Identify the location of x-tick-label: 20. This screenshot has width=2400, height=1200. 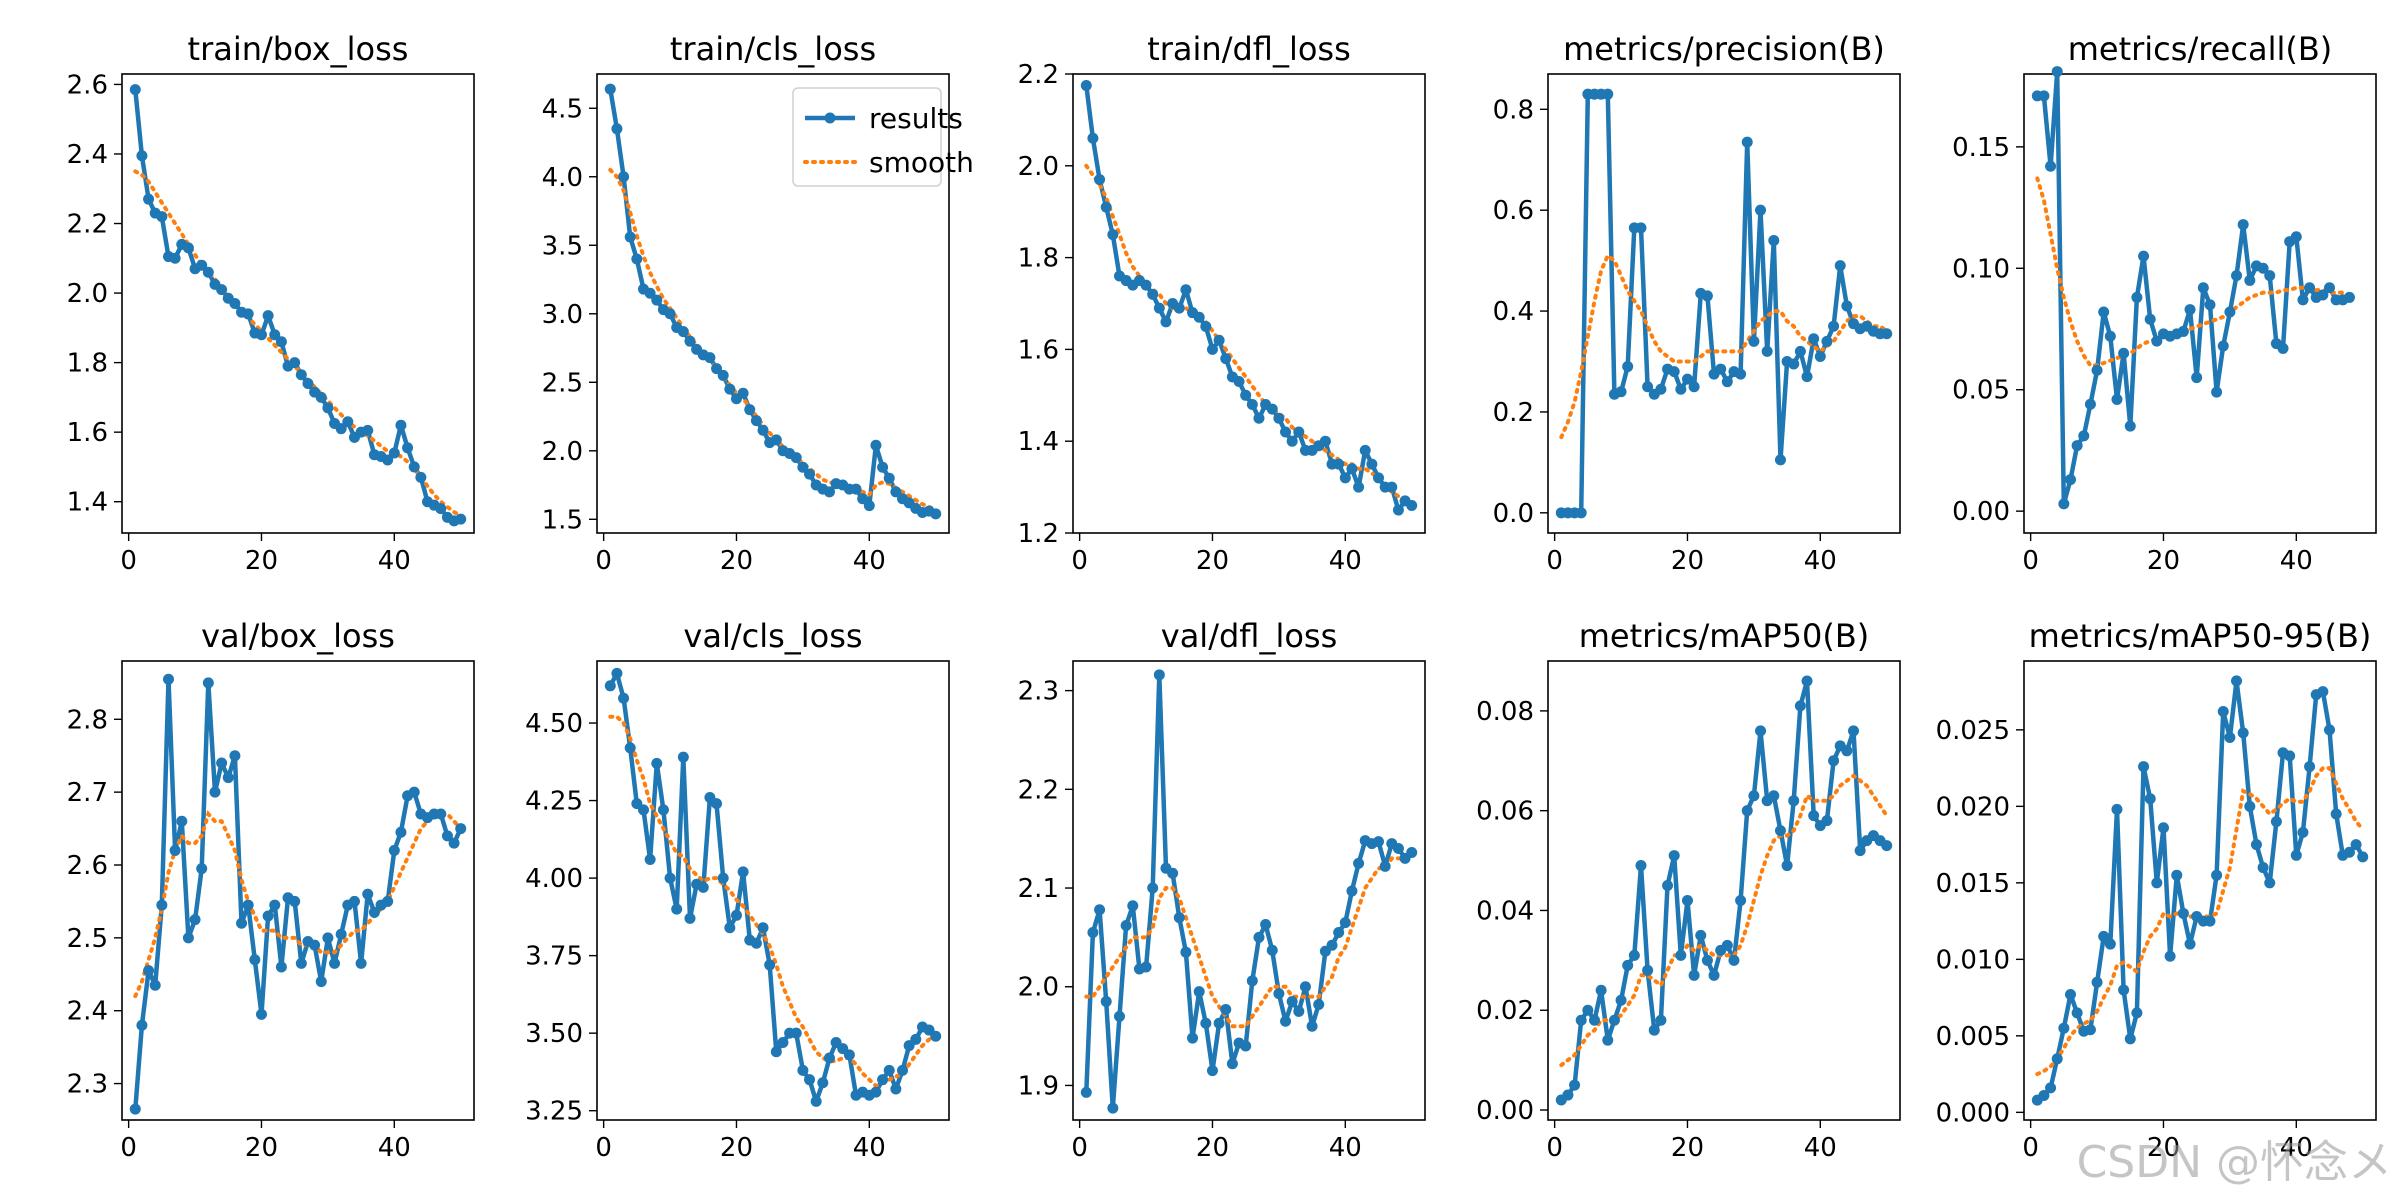
(736, 1148).